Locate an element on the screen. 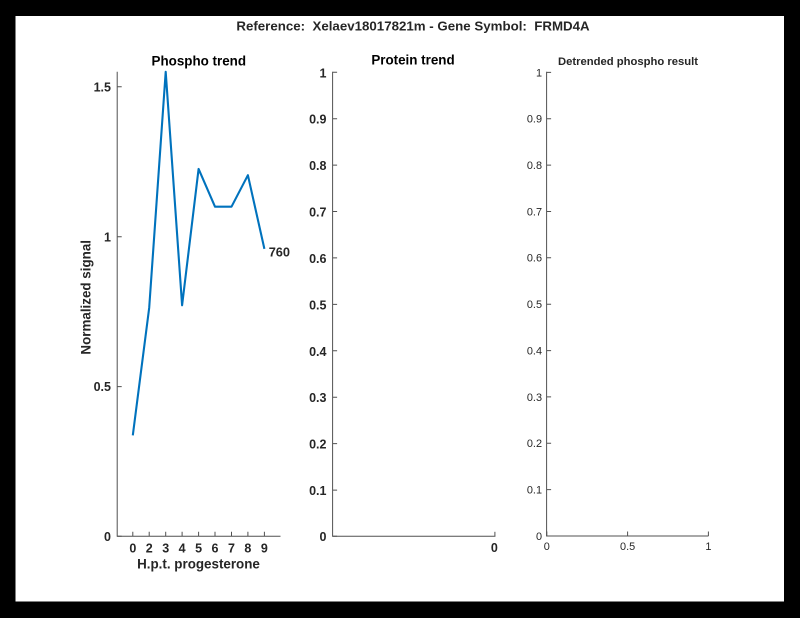 Image resolution: width=800 pixels, height=618 pixels. svg-text: 7 is located at coordinates (231, 549).